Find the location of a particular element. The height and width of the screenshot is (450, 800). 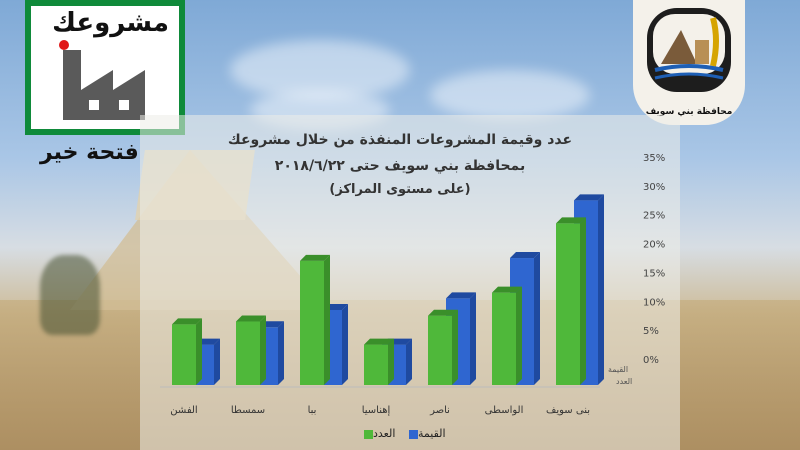

emblem-icon is located at coordinates (689, 50).